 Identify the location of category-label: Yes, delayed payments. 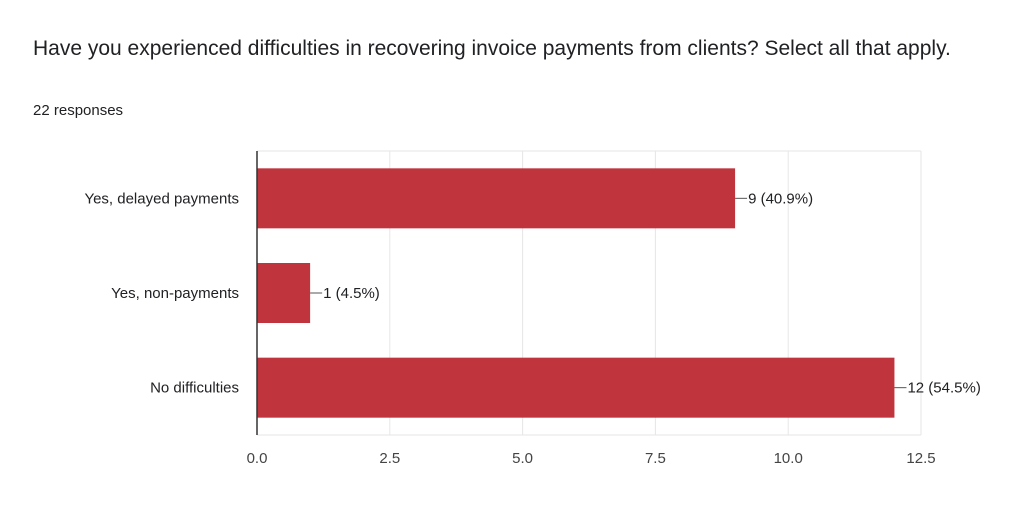
(161, 198).